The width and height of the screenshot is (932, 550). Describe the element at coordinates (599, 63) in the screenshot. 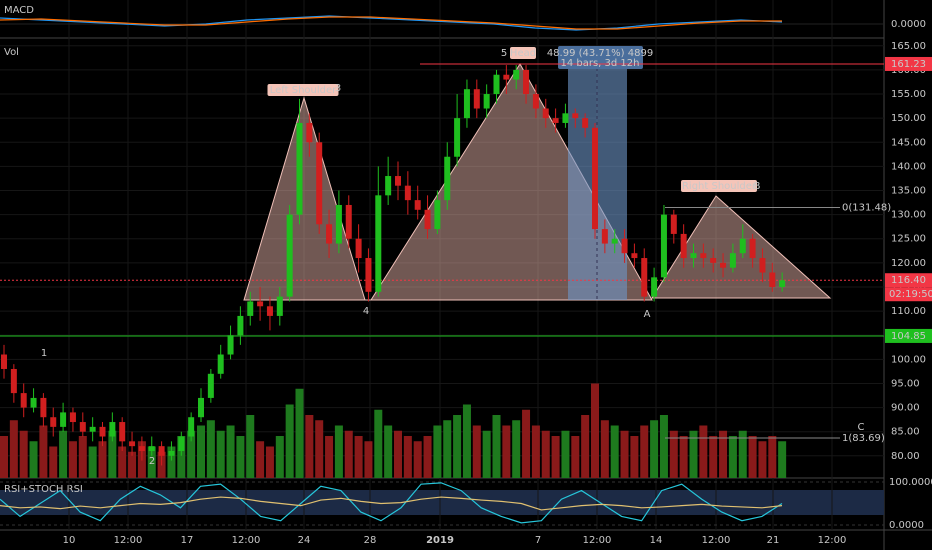

I see `measure-label: 14 bars, 3d 12h` at that location.